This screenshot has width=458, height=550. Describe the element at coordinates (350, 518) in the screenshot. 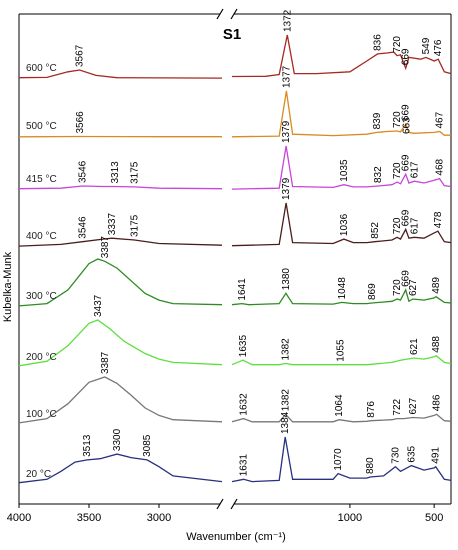

I see `x-tick-label: 1000` at that location.